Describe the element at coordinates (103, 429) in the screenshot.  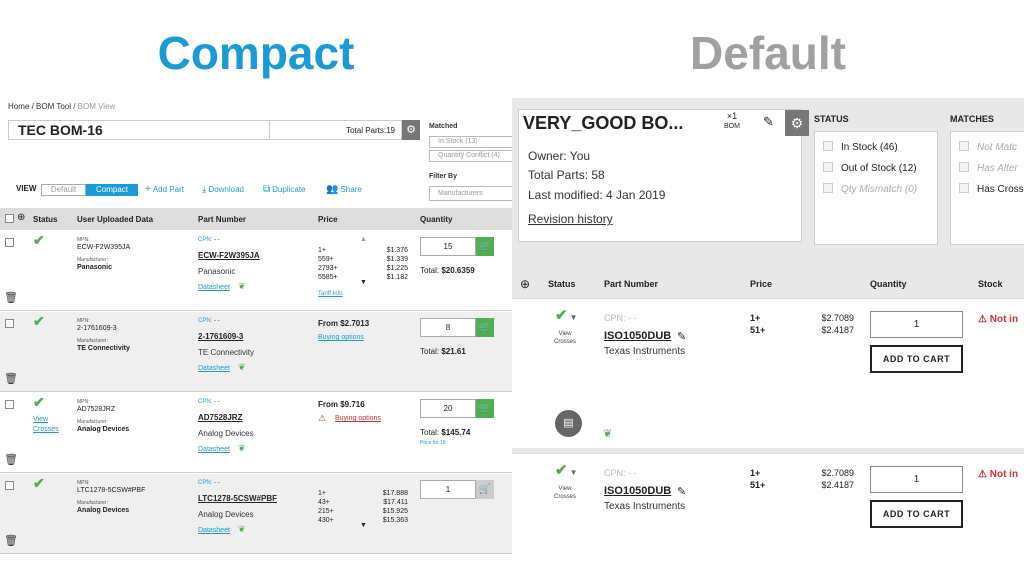
I see `manufacturer-value: Analog Devices` at that location.